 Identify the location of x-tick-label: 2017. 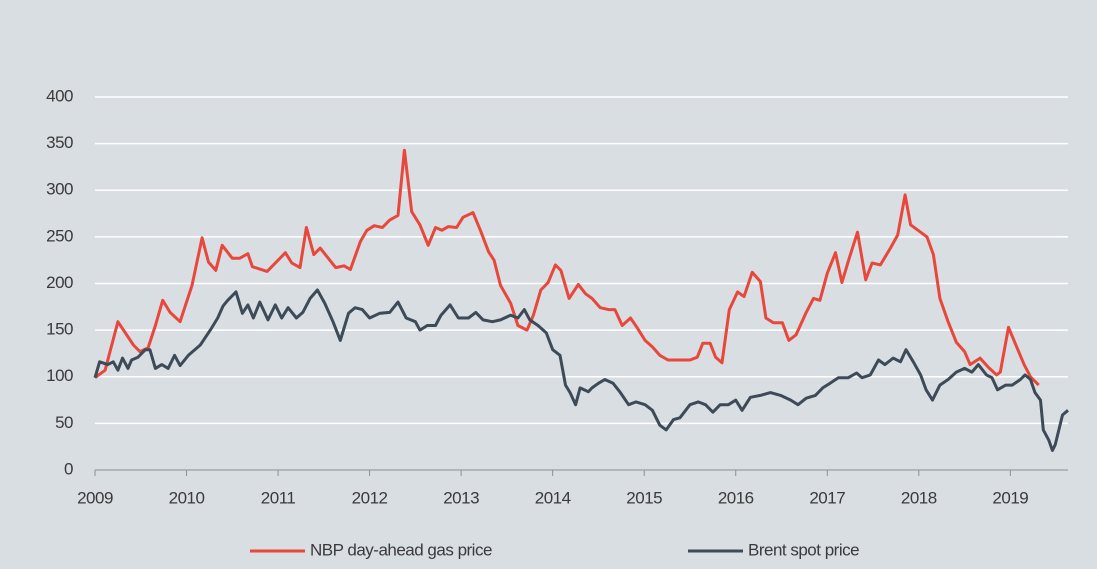
(827, 497).